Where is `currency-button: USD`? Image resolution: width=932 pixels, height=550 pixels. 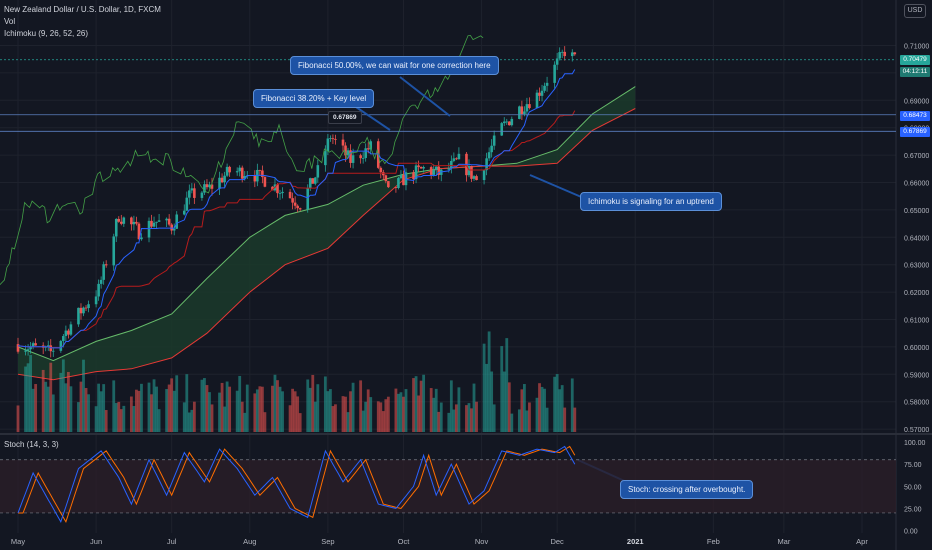
currency-button: USD is located at coordinates (915, 11).